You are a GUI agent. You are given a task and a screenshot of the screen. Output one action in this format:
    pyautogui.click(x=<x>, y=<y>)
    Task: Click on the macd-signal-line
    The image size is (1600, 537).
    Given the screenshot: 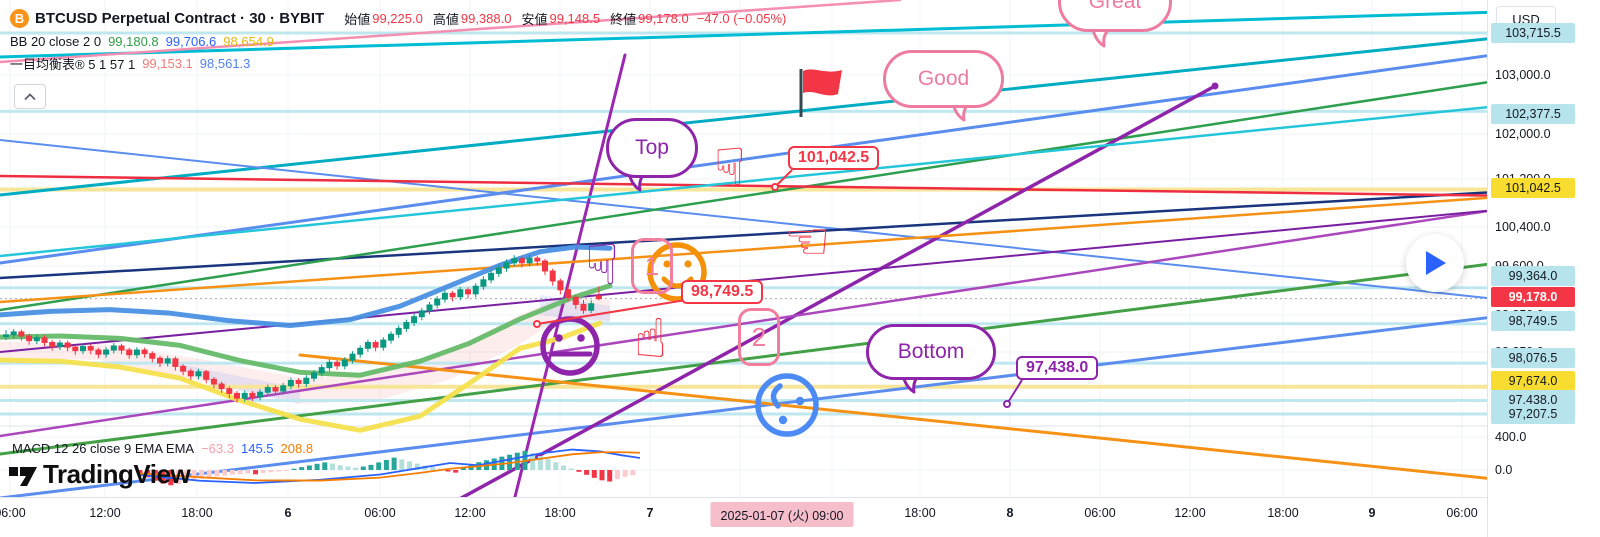 What is the action you would take?
    pyautogui.click(x=390, y=466)
    